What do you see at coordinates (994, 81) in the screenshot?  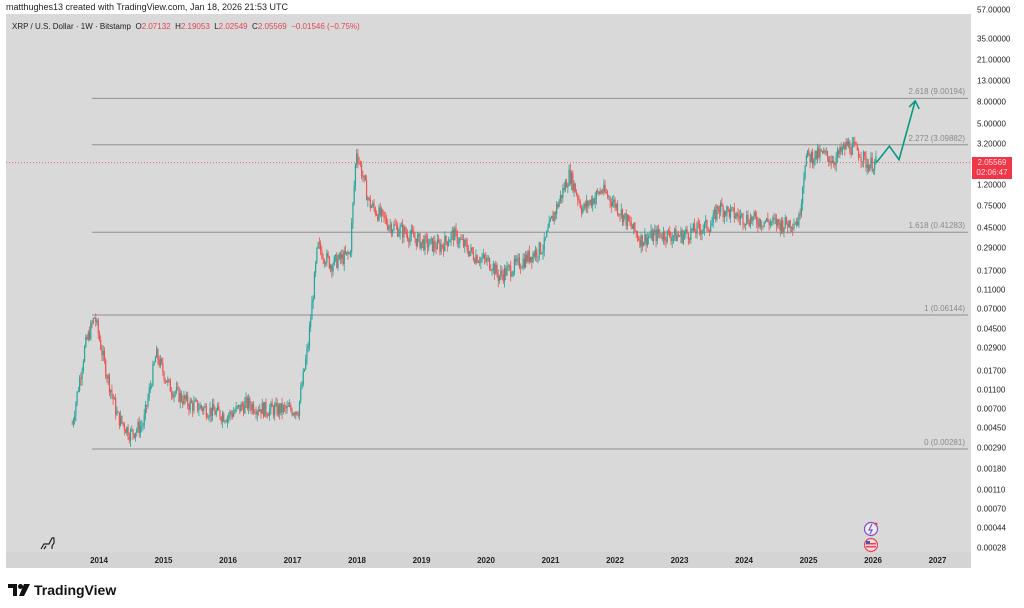 I see `price-axis-label: 13.00000` at bounding box center [994, 81].